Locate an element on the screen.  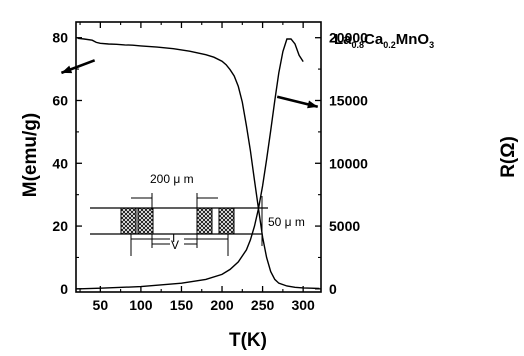
y-left-tick-label: 40 is located at coordinates (60, 163).